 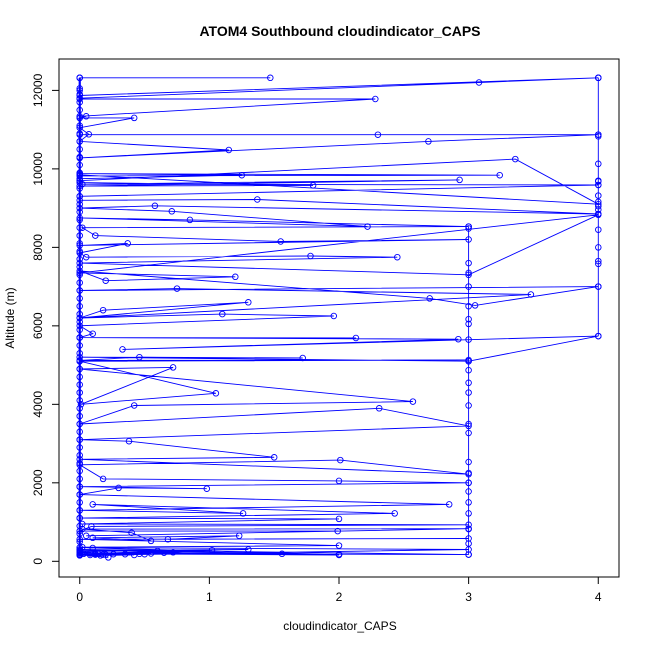 What do you see at coordinates (38, 482) in the screenshot?
I see `y-tick-label: 2000` at bounding box center [38, 482].